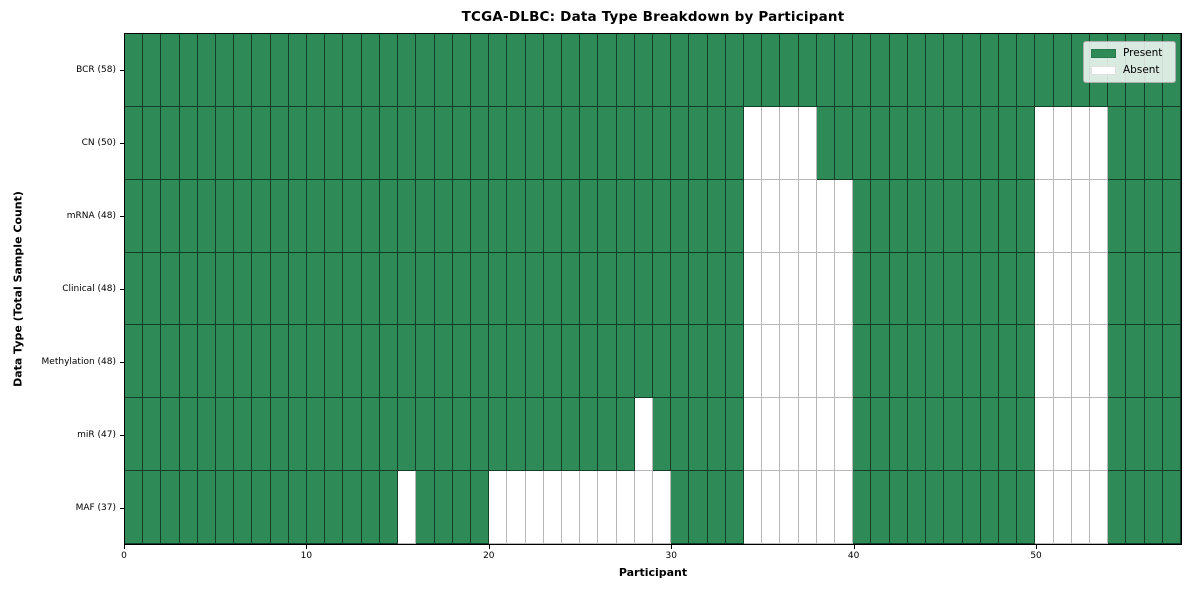 Image resolution: width=1200 pixels, height=600 pixels. What do you see at coordinates (1103, 53) in the screenshot?
I see `present-swatch-icon` at bounding box center [1103, 53].